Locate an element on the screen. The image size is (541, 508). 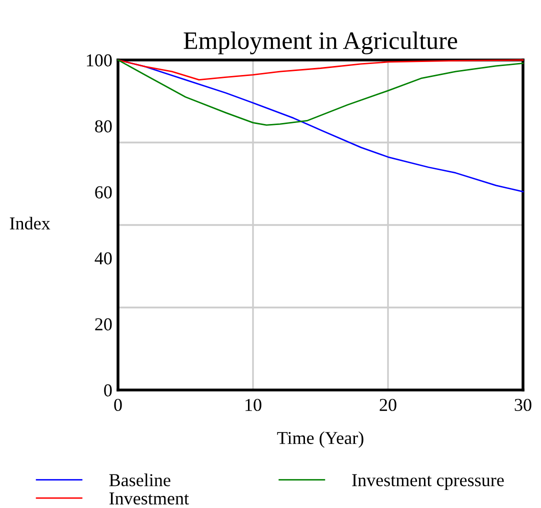
chart-title: Employment in Agriculture is located at coordinates (321, 43).